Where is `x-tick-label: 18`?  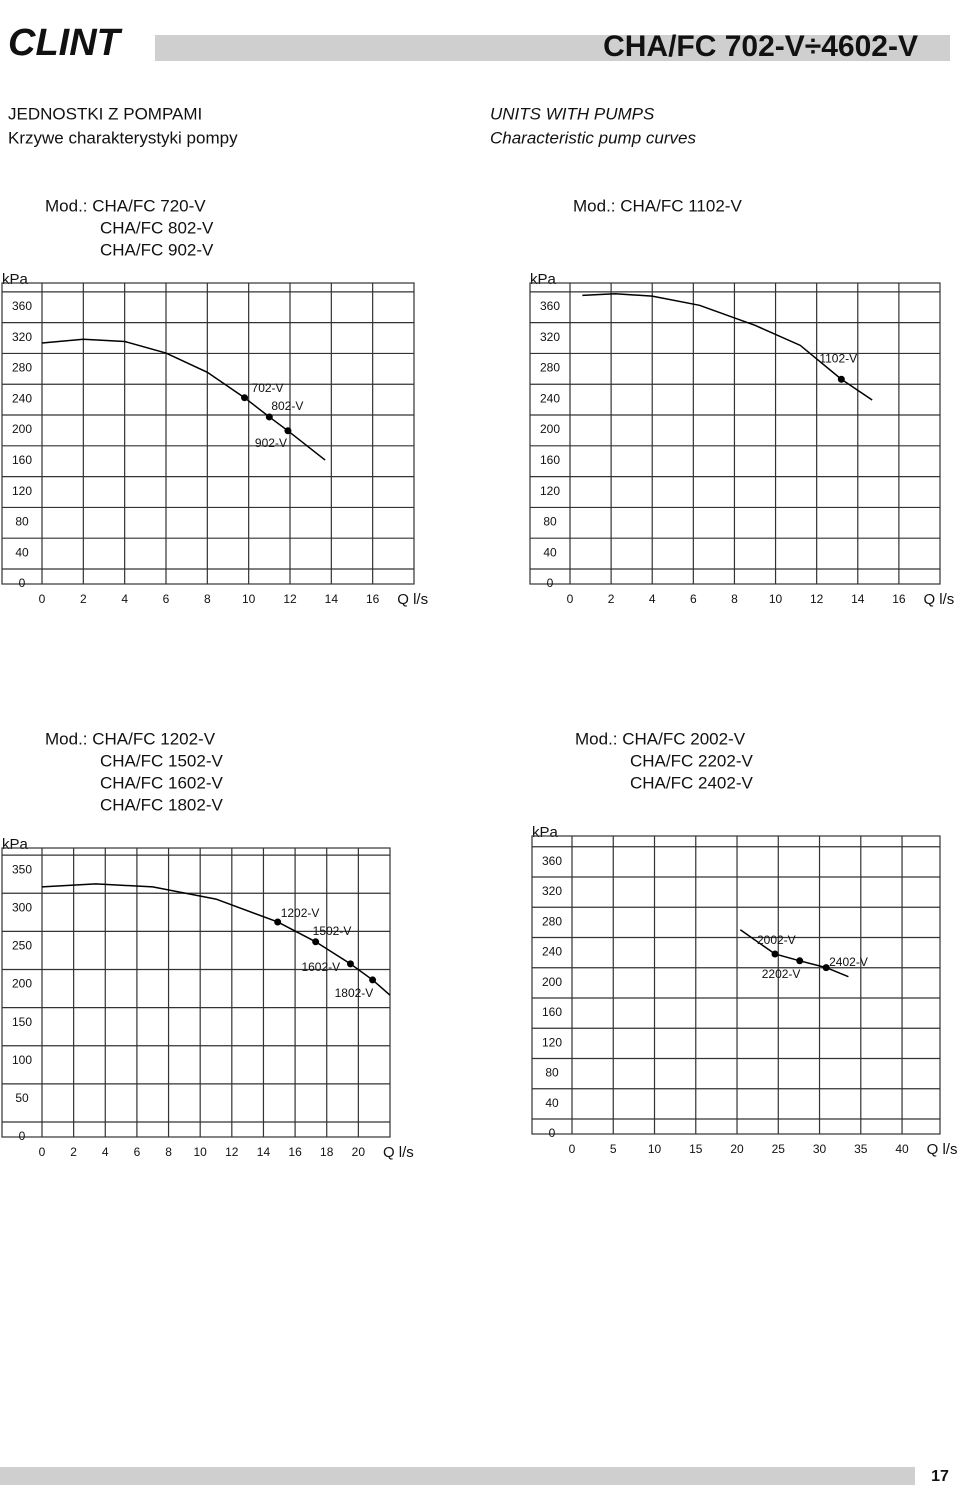
x-tick-label: 18 is located at coordinates (327, 1152).